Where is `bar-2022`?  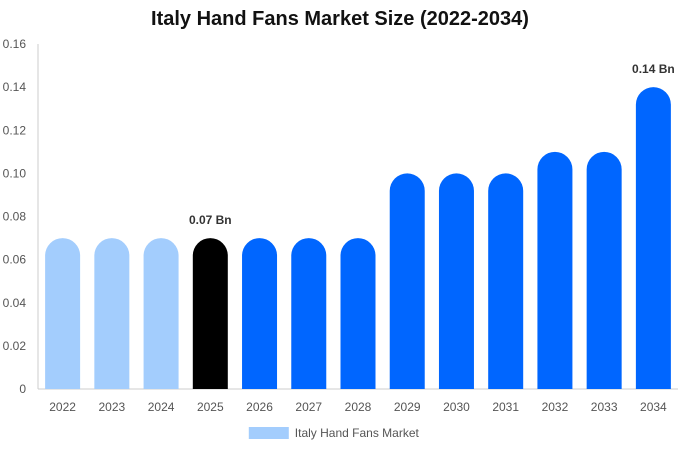 bar-2022 is located at coordinates (63, 313).